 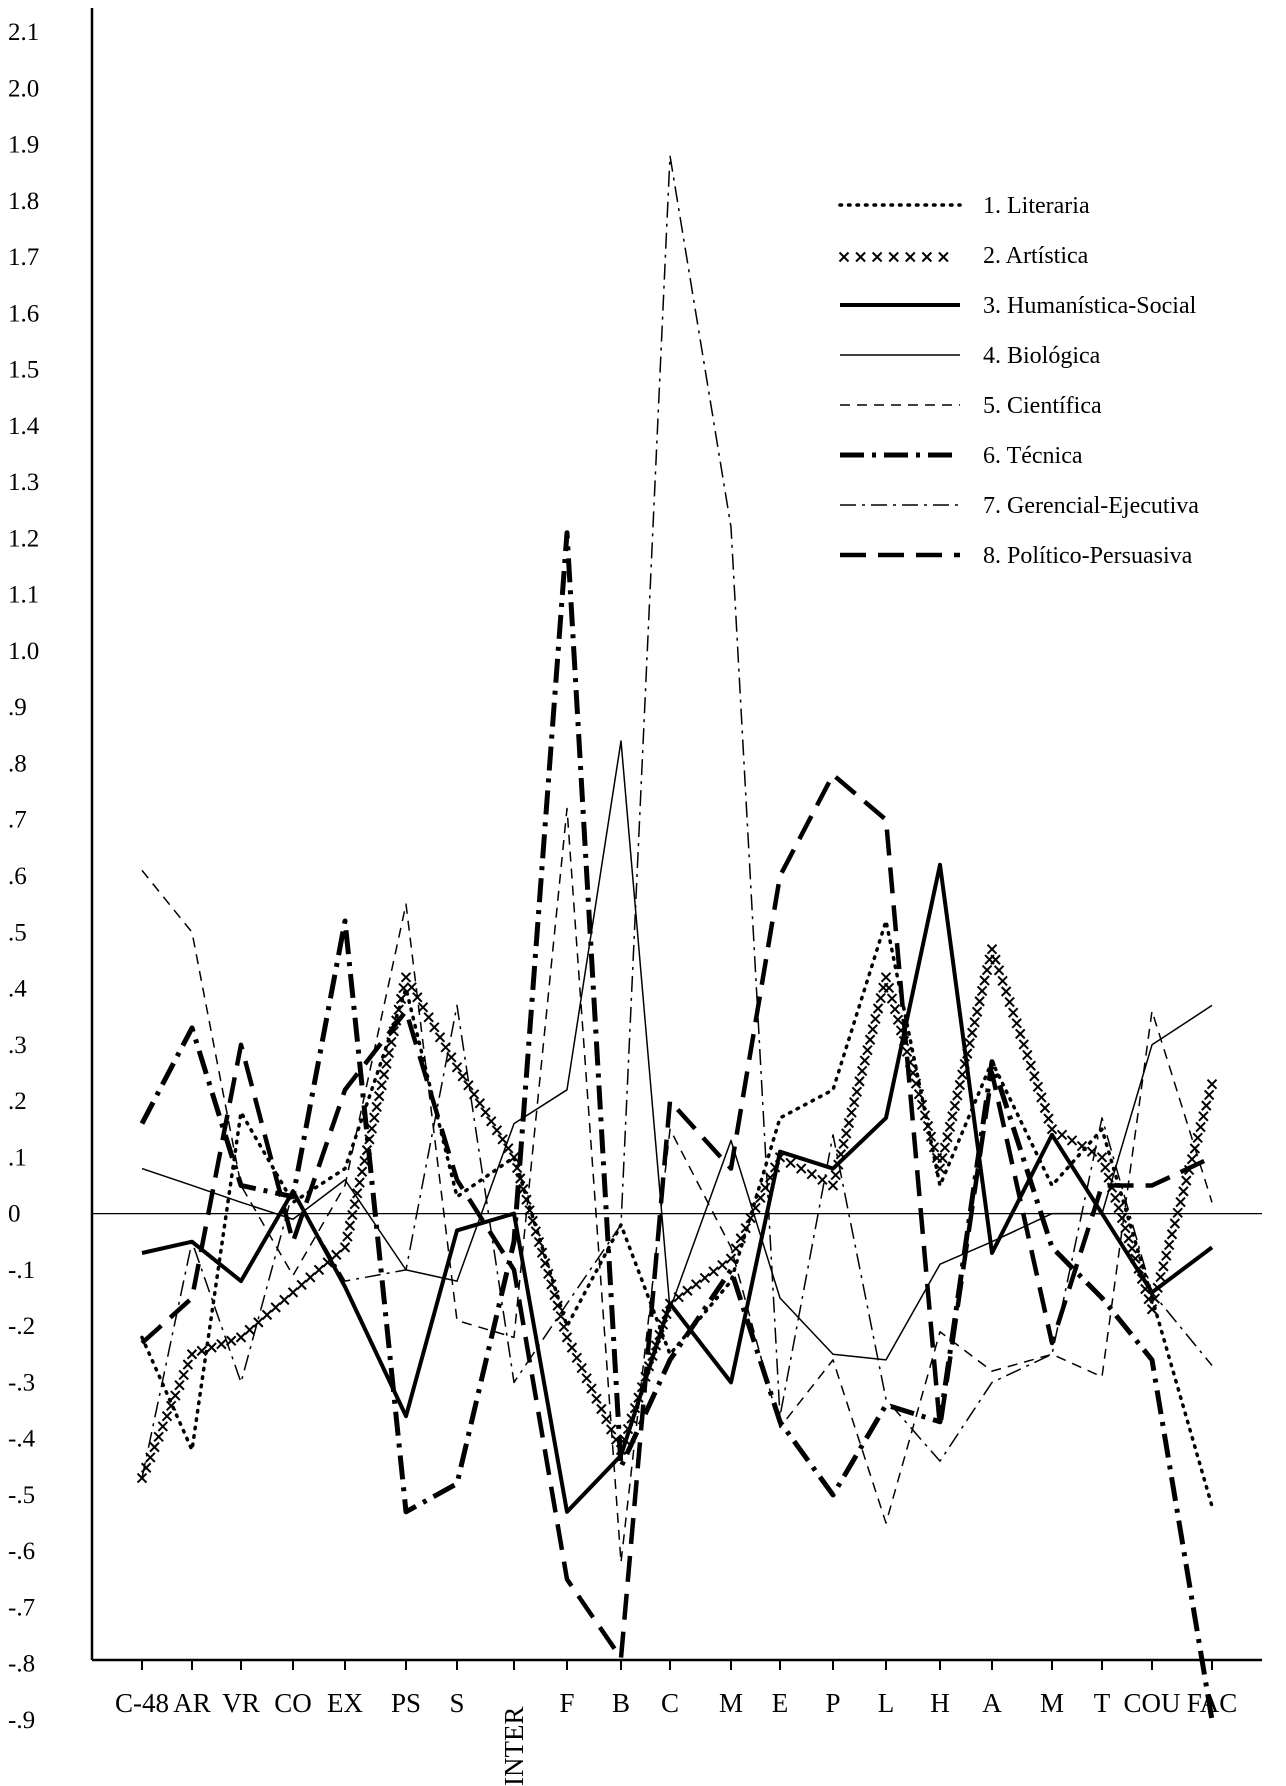 What do you see at coordinates (23, 313) in the screenshot?
I see `y-tick-label: 1.6` at bounding box center [23, 313].